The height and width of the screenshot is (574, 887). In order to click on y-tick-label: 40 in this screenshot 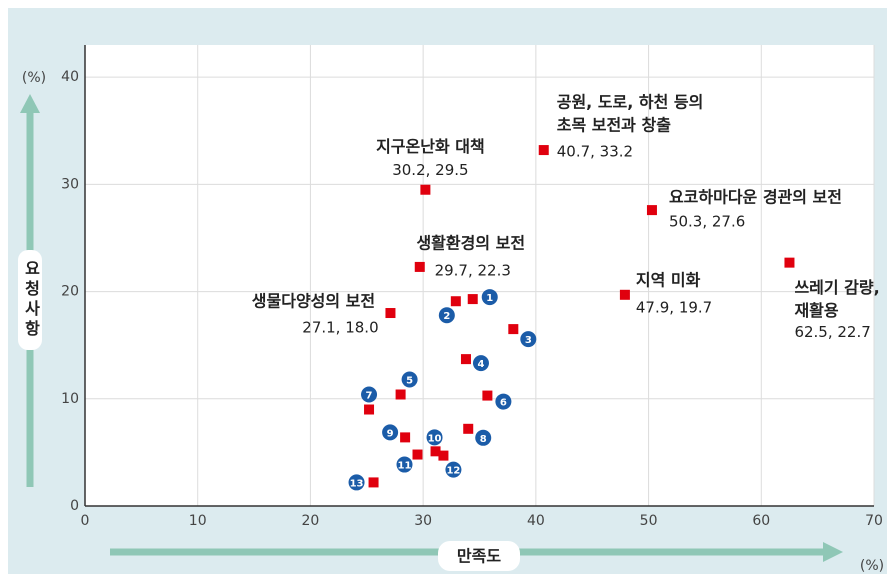, I will do `click(70, 77)`.